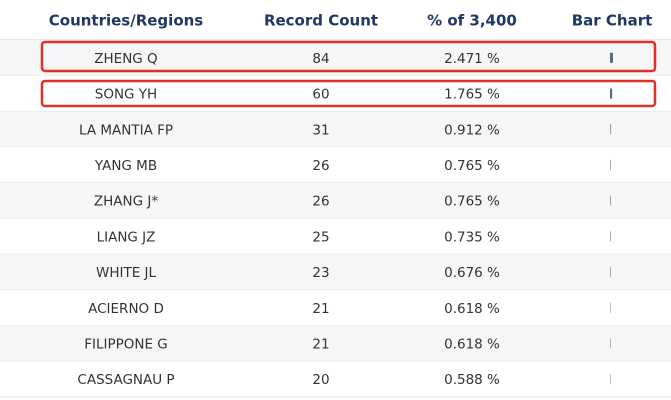  What do you see at coordinates (320, 380) in the screenshot?
I see `count-cell: 20` at bounding box center [320, 380].